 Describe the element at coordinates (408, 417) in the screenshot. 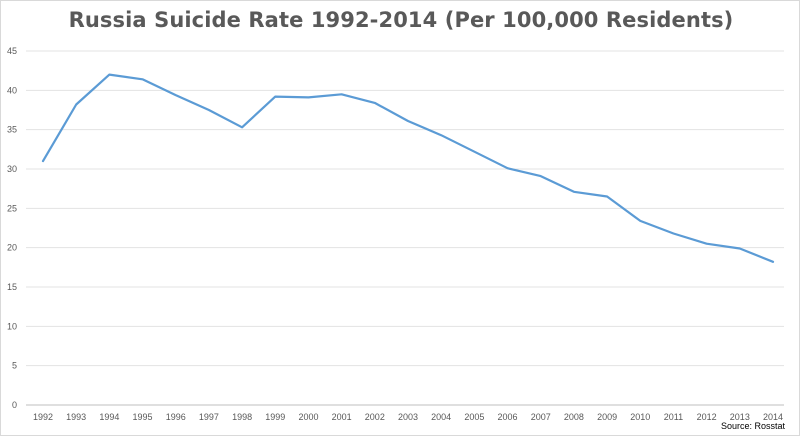

I see `x-tick-label: 2003` at that location.